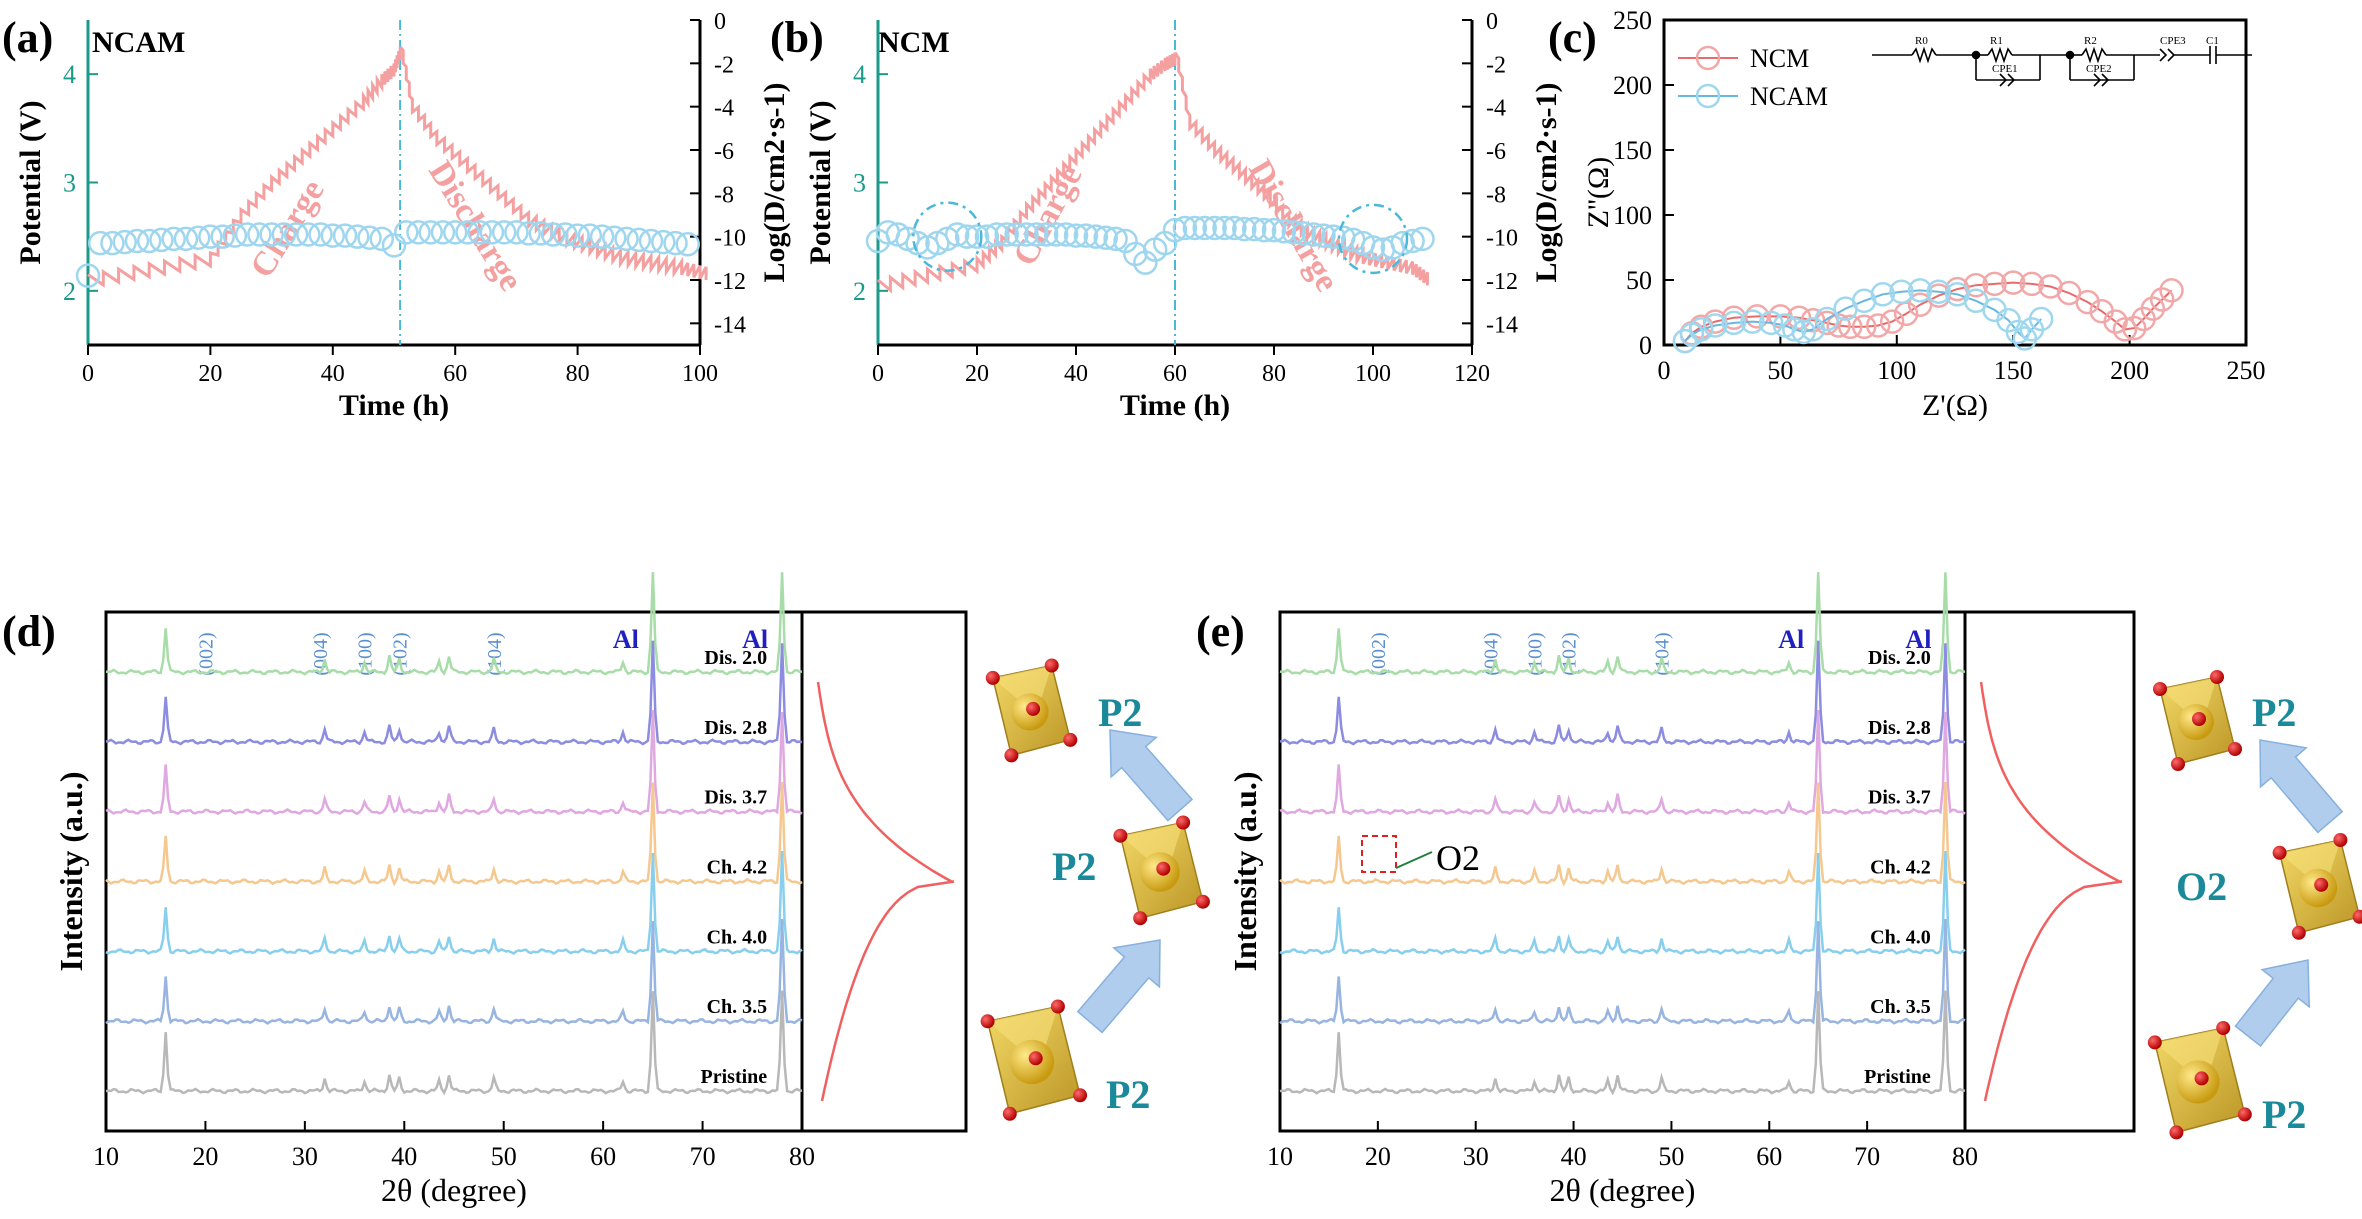 The height and width of the screenshot is (1219, 2362). I want to click on x-tick-label: 100, so click(1373, 374).